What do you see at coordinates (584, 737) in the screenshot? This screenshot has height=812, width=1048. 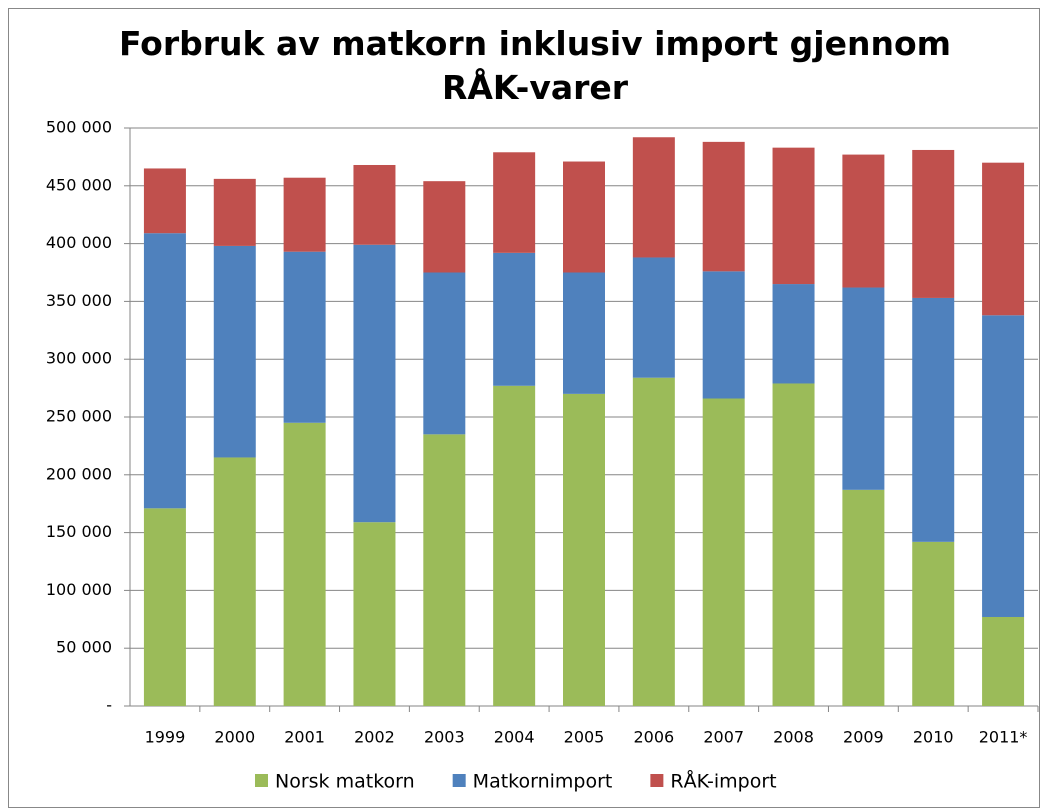 I see `x-tick-label: 2005` at bounding box center [584, 737].